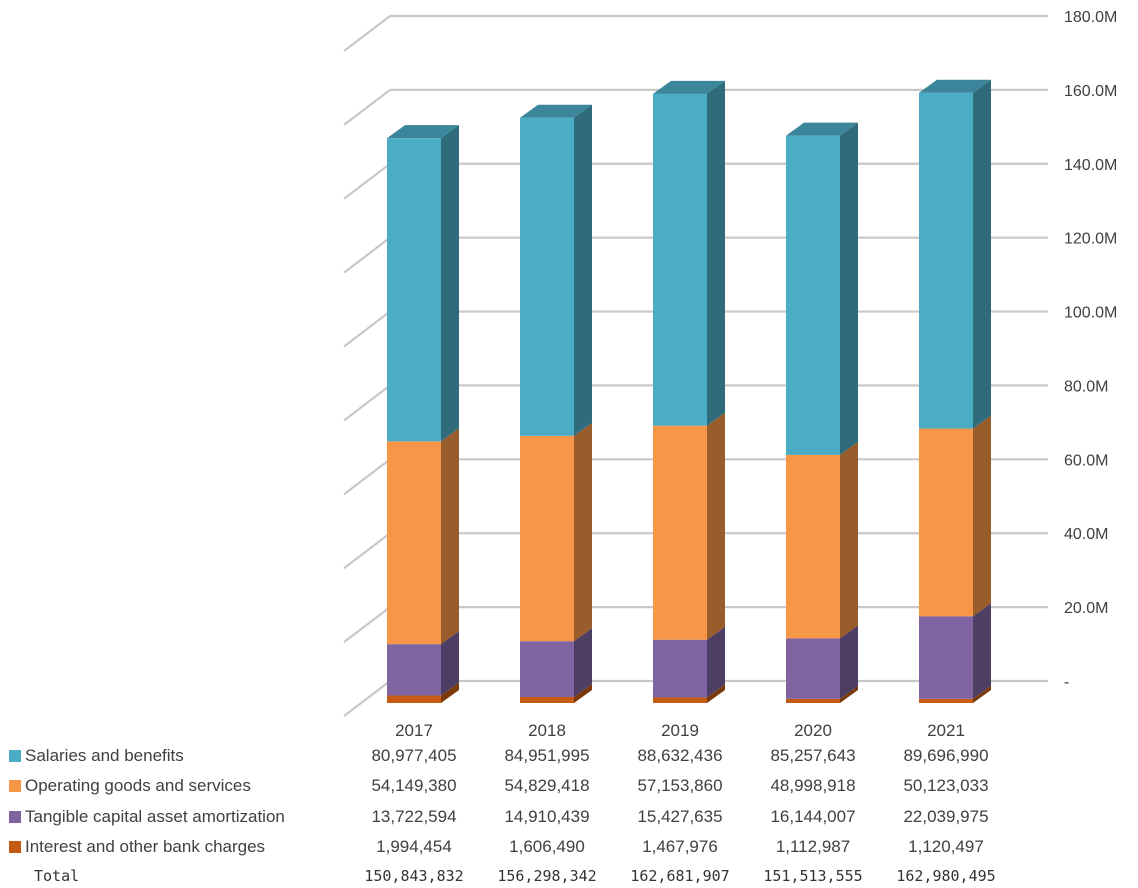 The image size is (1138, 888). I want to click on table-total-cell: 162,980,495, so click(945, 876).